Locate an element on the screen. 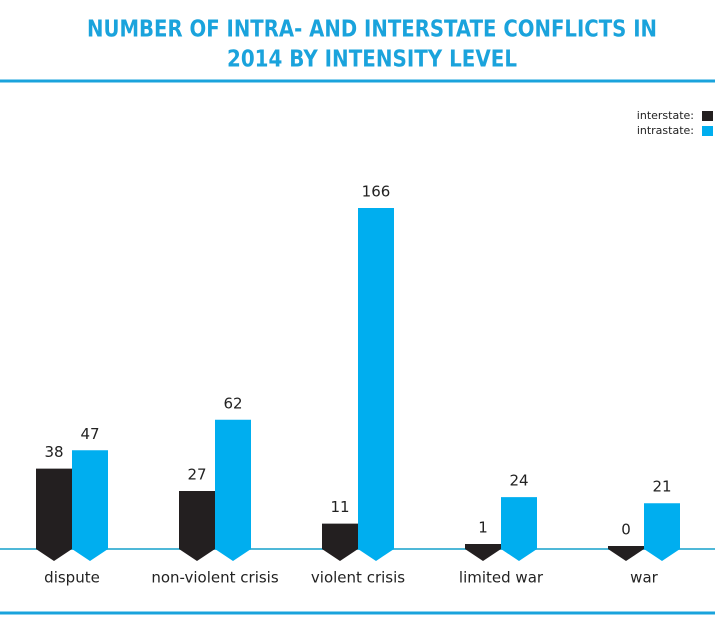 The width and height of the screenshot is (715, 618). data-label: 24 is located at coordinates (518, 481).